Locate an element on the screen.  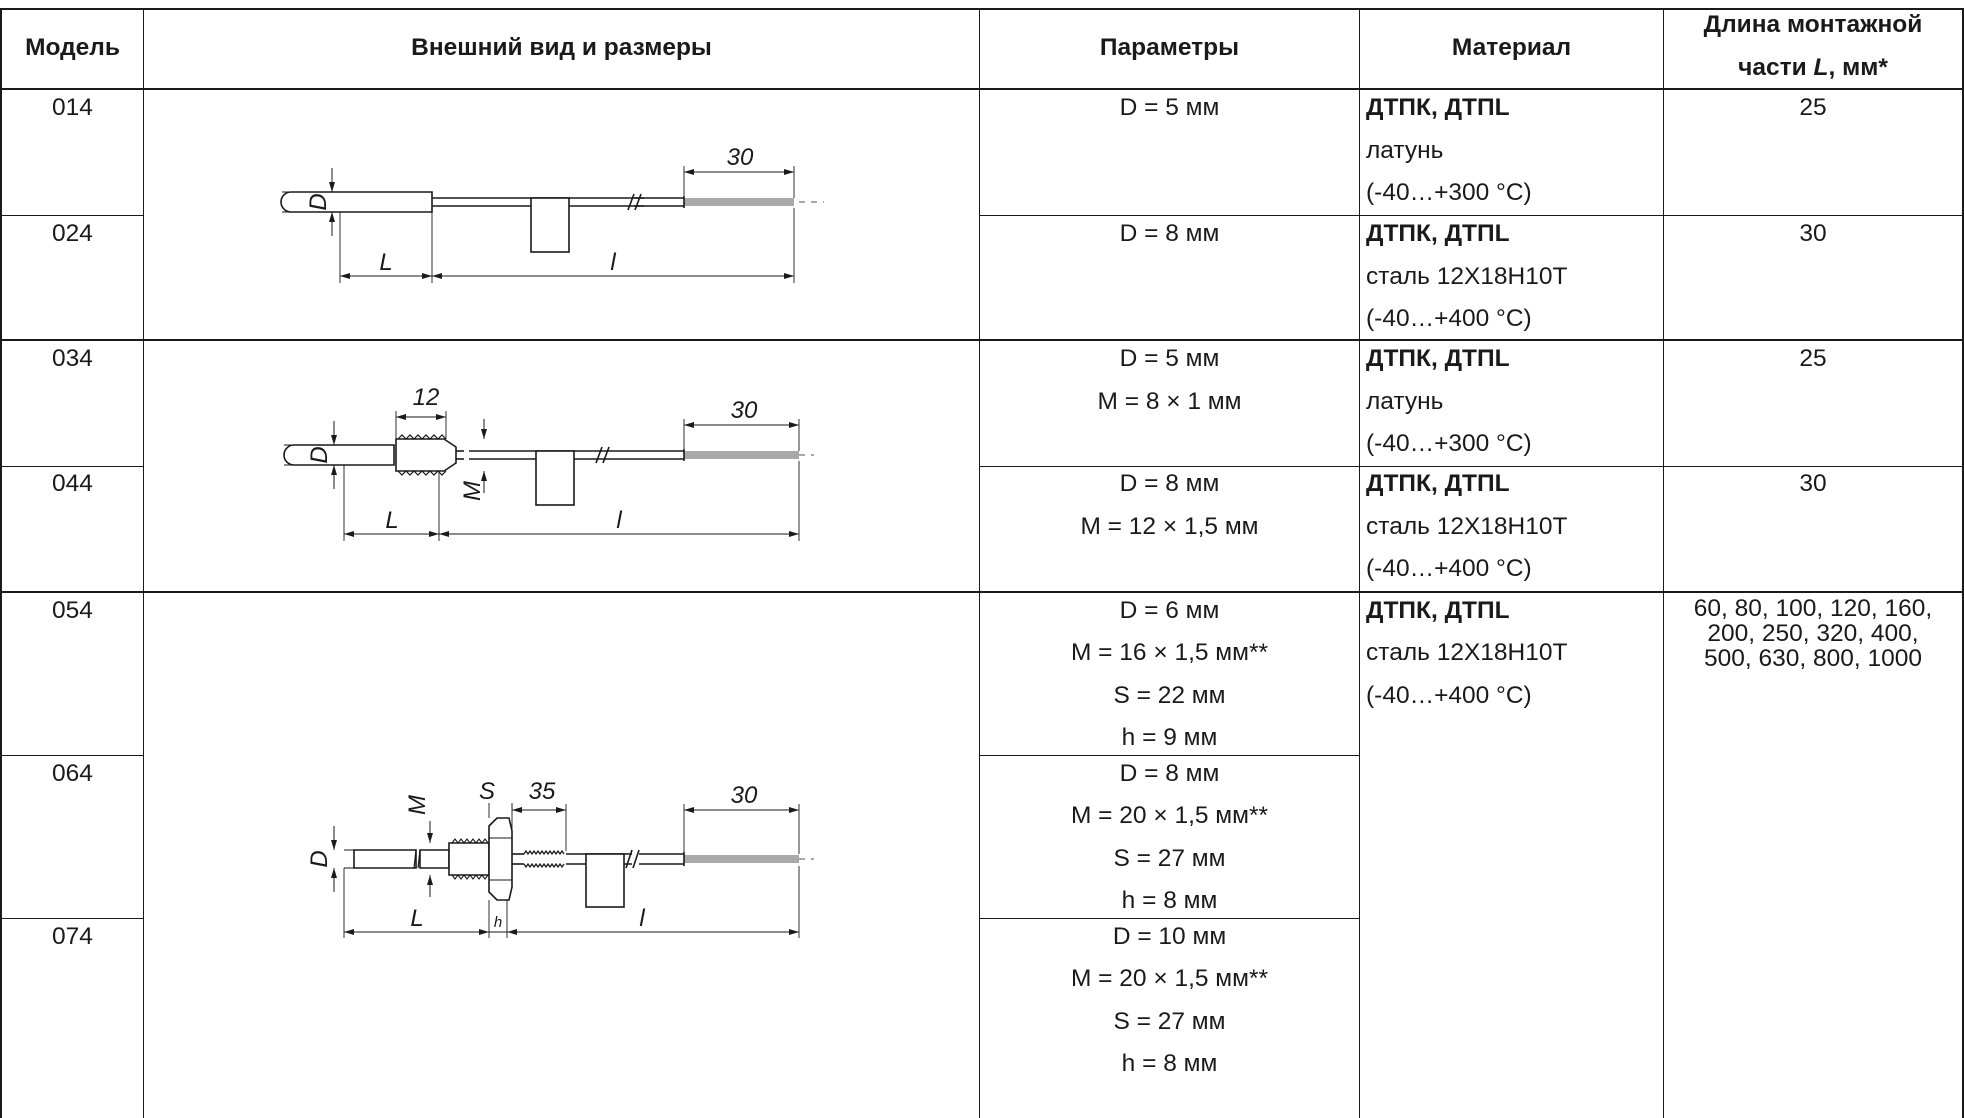
header-model: Модель is located at coordinates (72, 47).